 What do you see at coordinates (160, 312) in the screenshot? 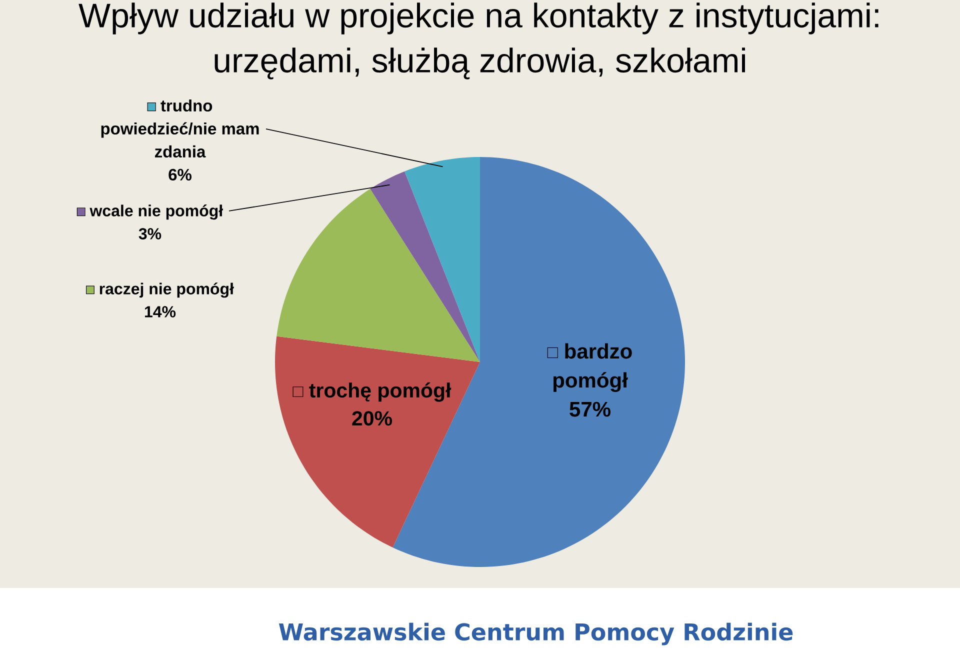
I see `data-label: 14%` at bounding box center [160, 312].